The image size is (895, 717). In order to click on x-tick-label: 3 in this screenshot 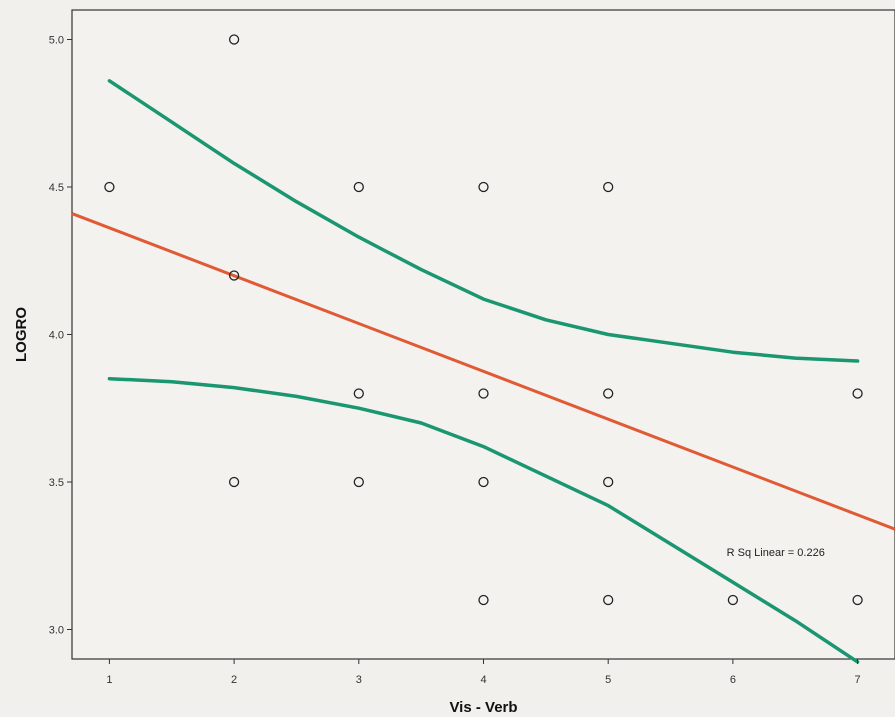, I will do `click(359, 680)`.